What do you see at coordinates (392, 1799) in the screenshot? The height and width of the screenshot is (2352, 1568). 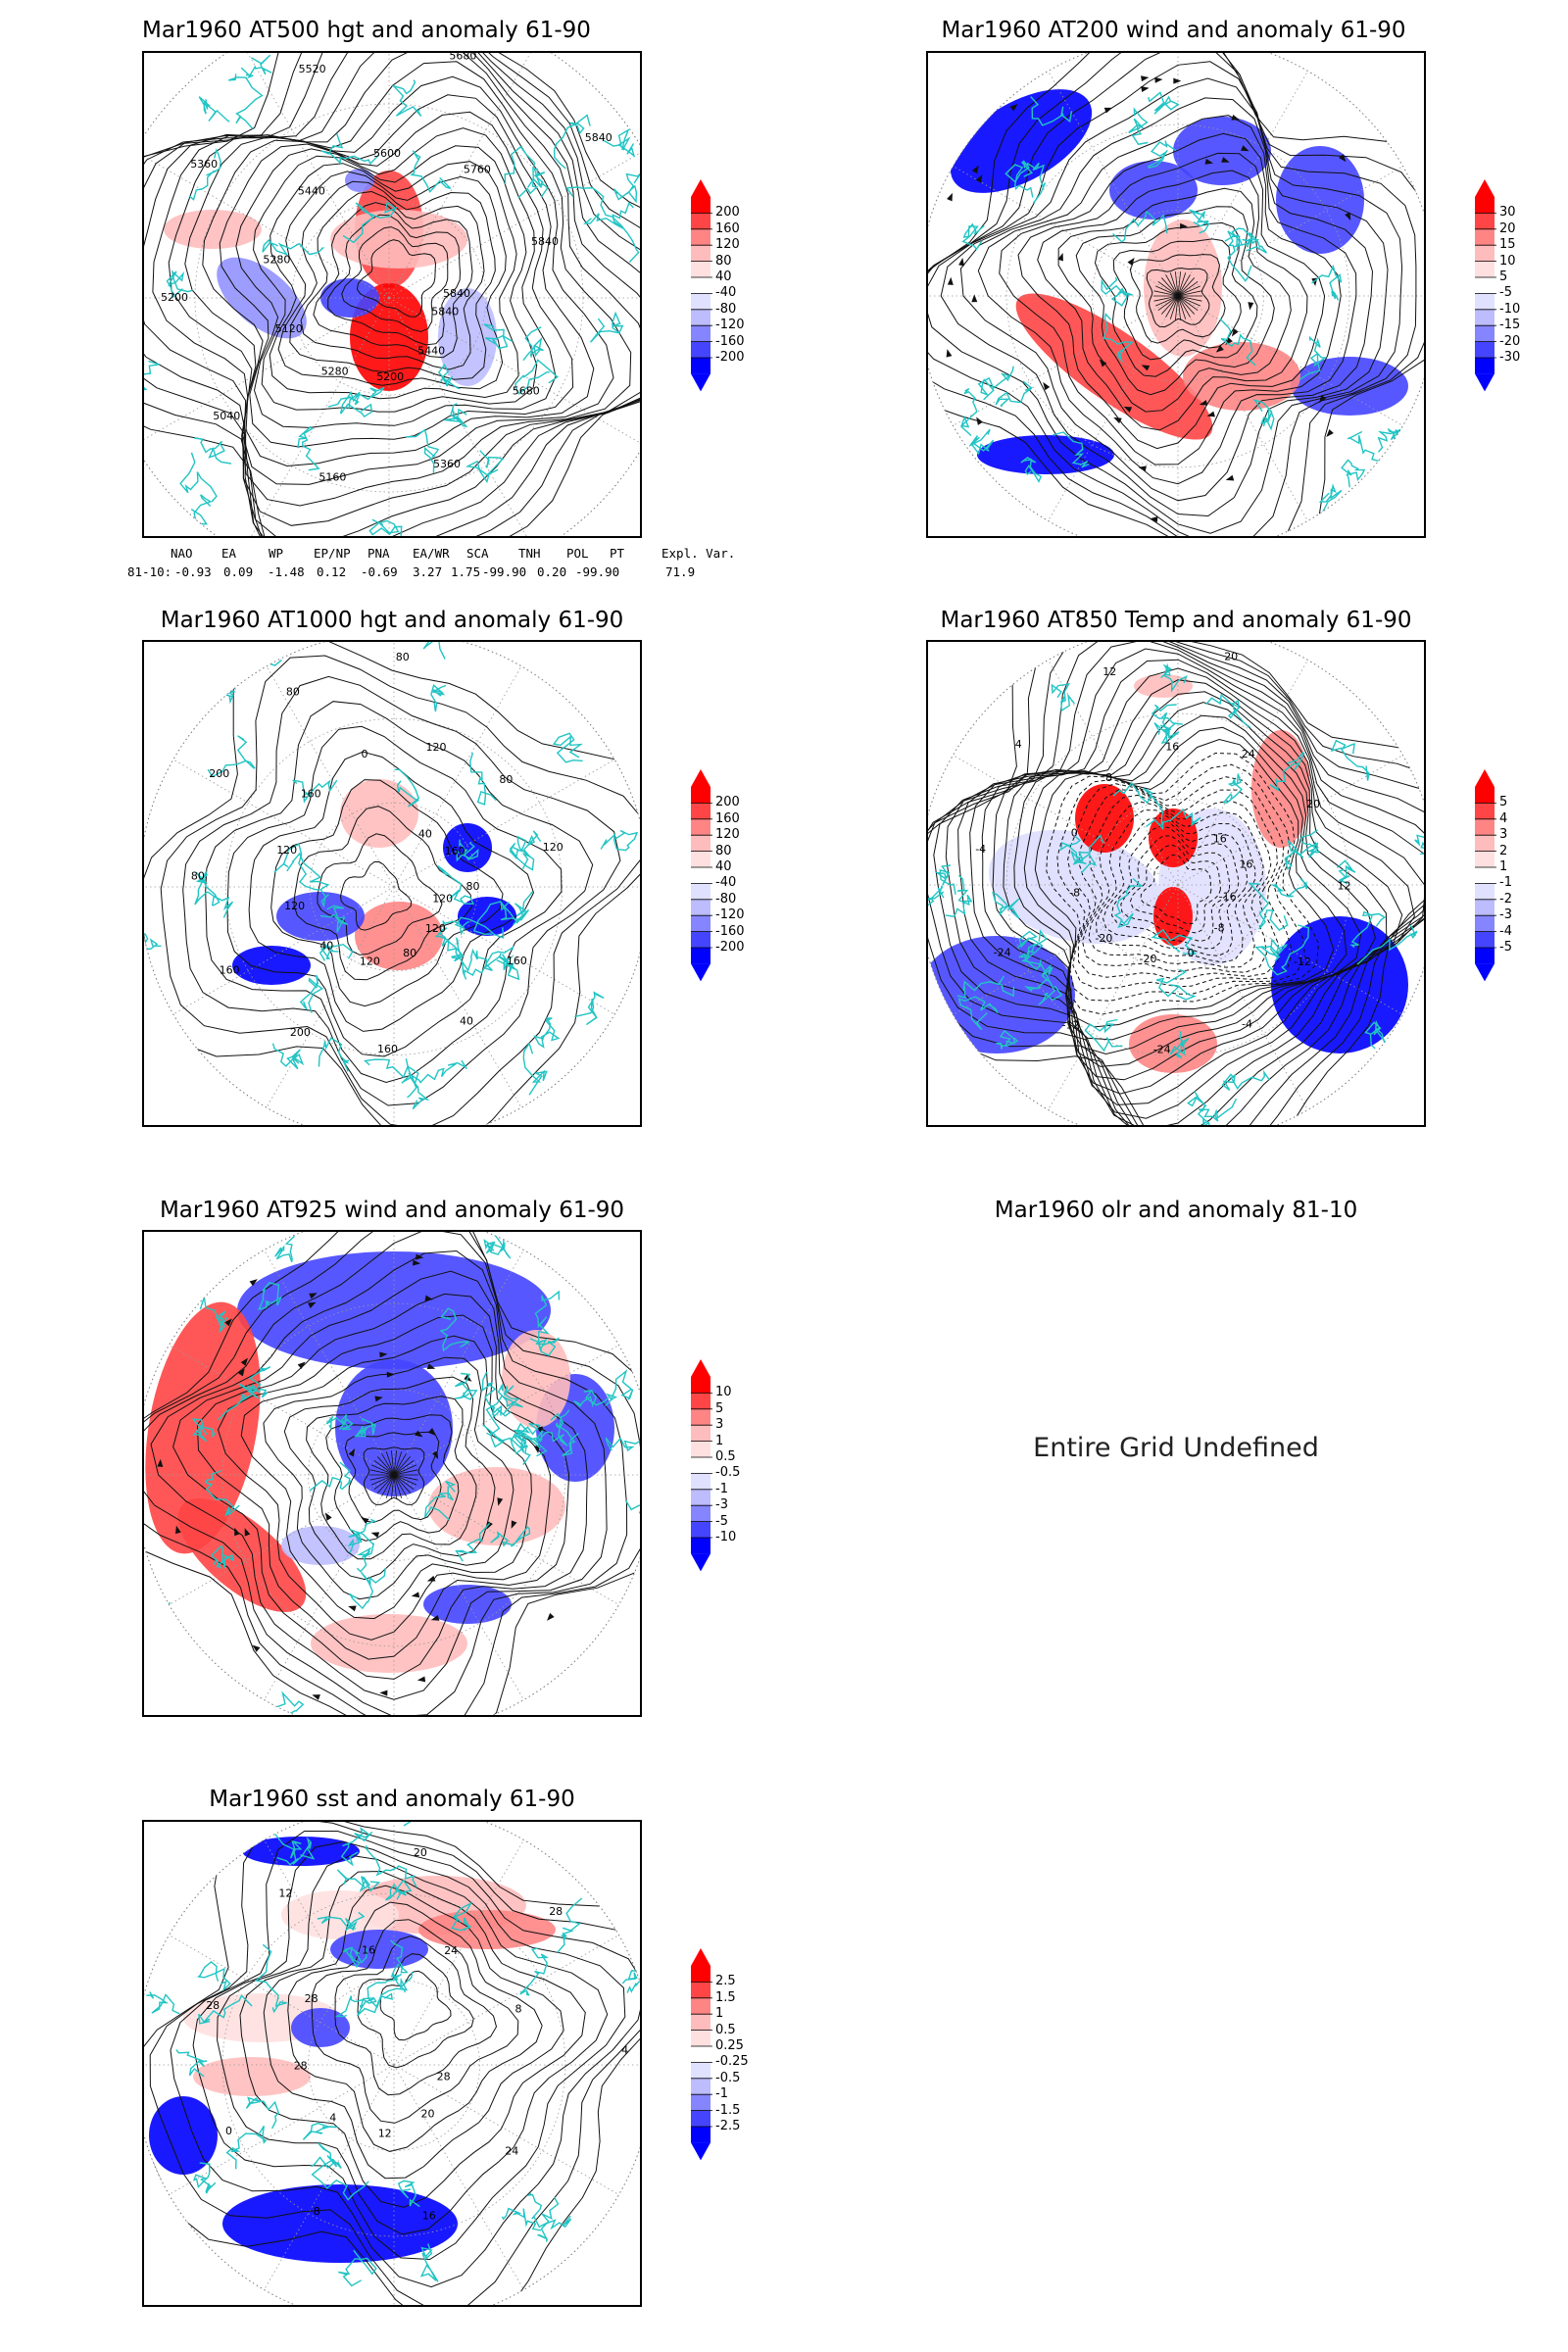 I see `panel-title-sst: Mar1960 sst and anomaly 61-90` at bounding box center [392, 1799].